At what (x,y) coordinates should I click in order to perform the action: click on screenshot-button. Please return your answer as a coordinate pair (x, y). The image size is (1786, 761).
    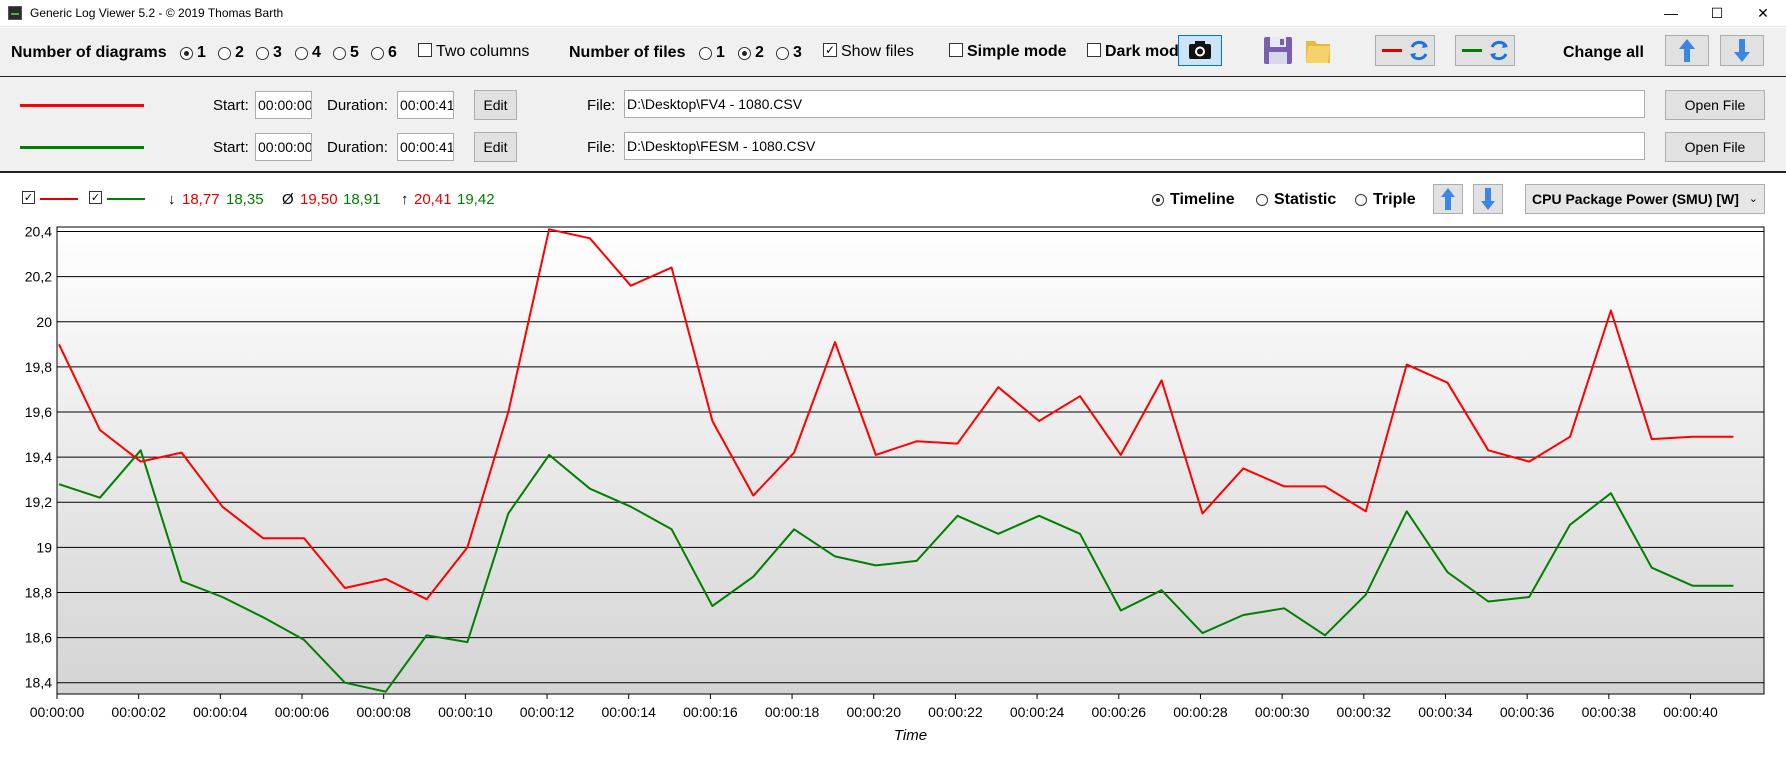
    Looking at the image, I should click on (1200, 50).